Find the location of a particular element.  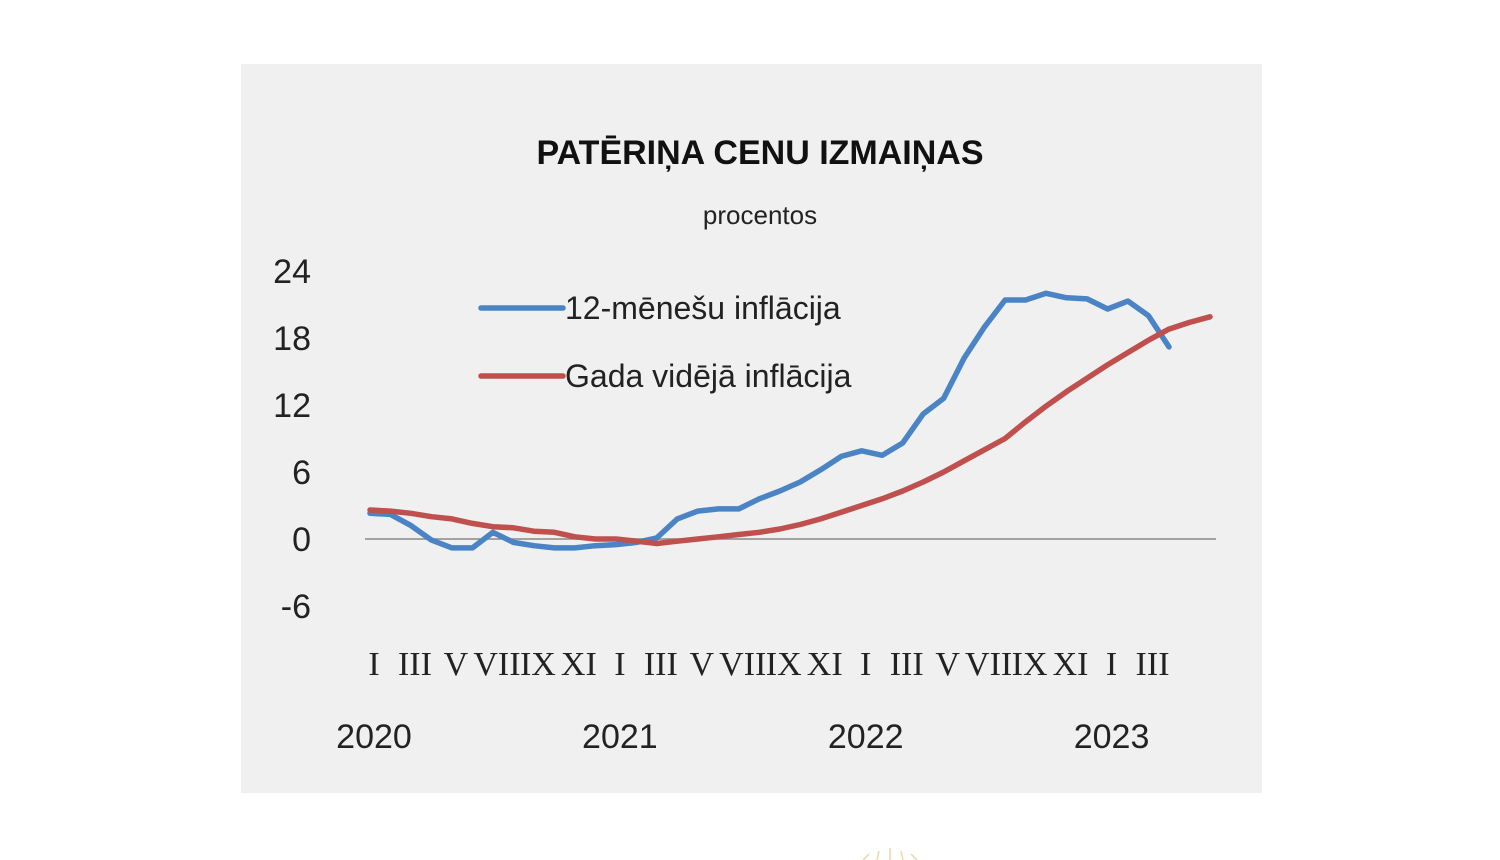

decorative-glyph-icon is located at coordinates (890, 854).